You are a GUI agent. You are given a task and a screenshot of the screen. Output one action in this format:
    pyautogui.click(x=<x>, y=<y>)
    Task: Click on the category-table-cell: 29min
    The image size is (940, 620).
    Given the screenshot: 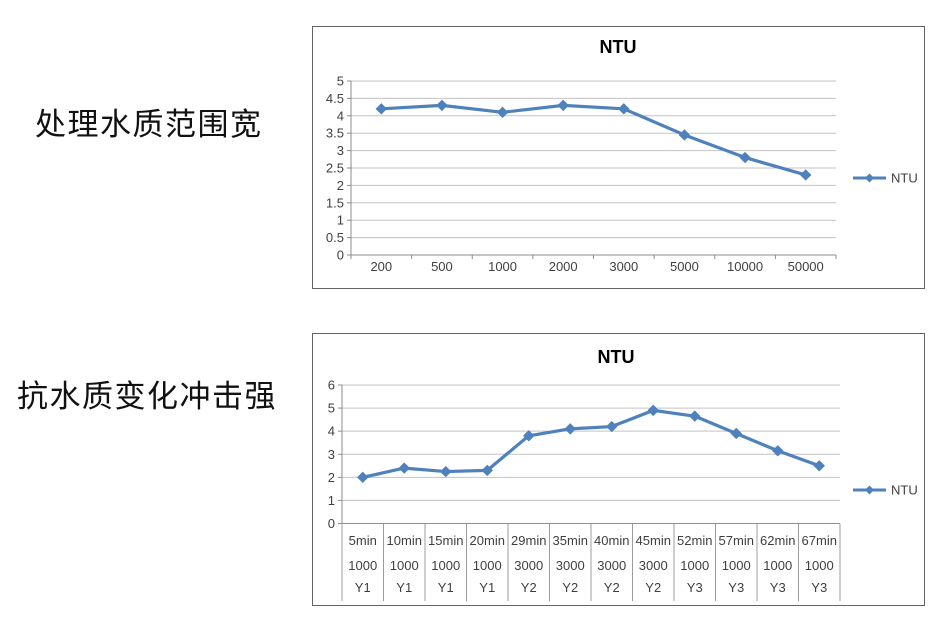 What is the action you would take?
    pyautogui.click(x=528, y=540)
    